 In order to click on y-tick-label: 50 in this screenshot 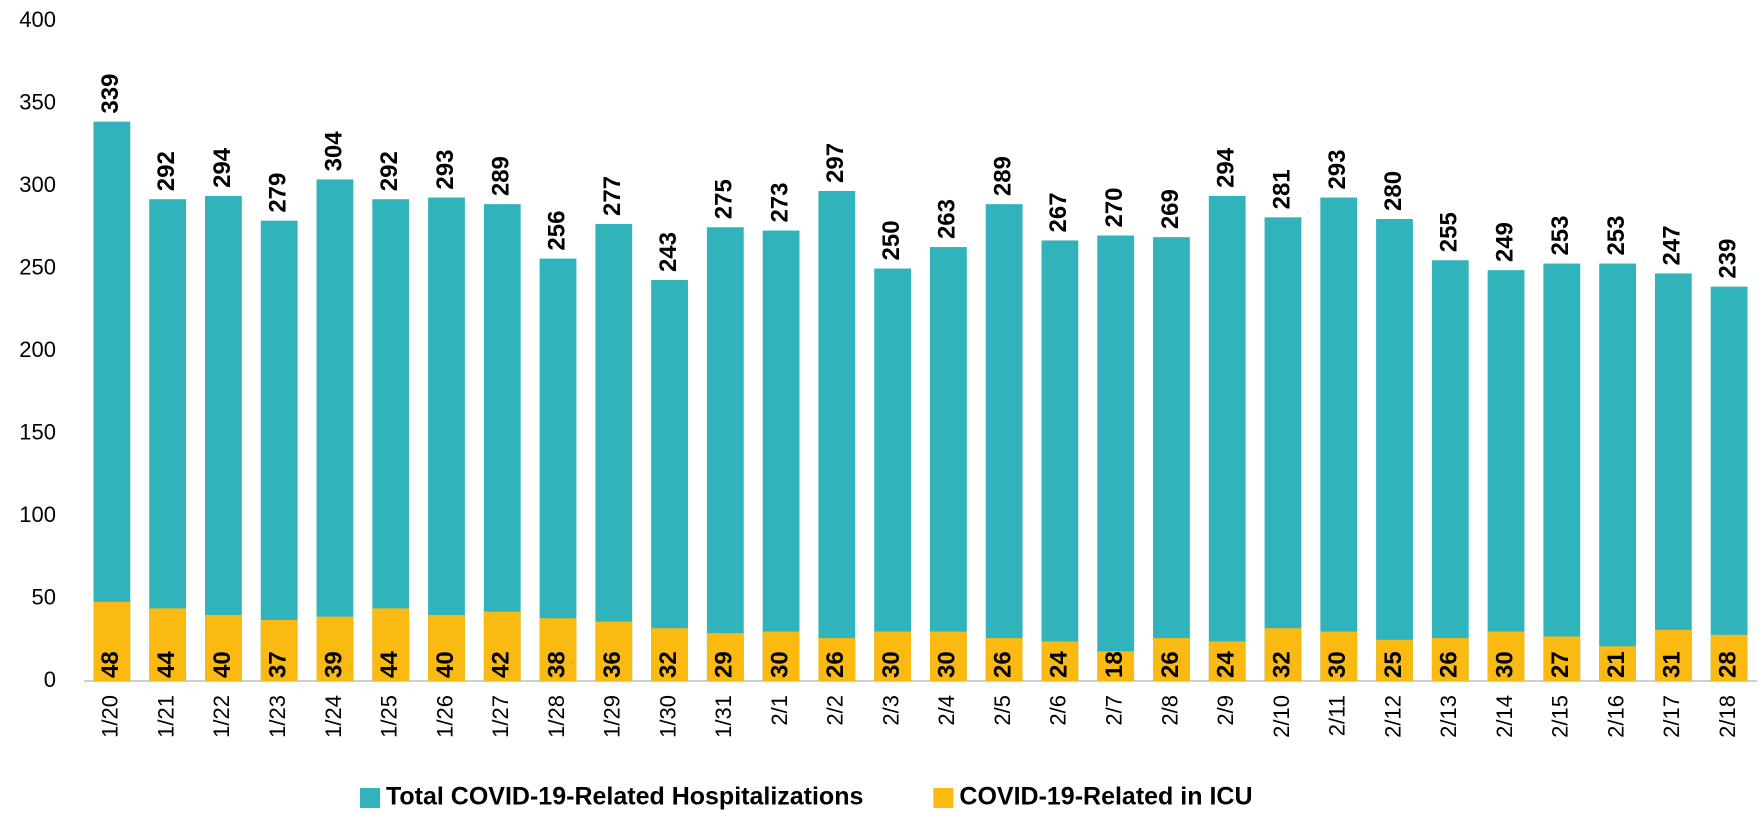, I will do `click(44, 596)`.